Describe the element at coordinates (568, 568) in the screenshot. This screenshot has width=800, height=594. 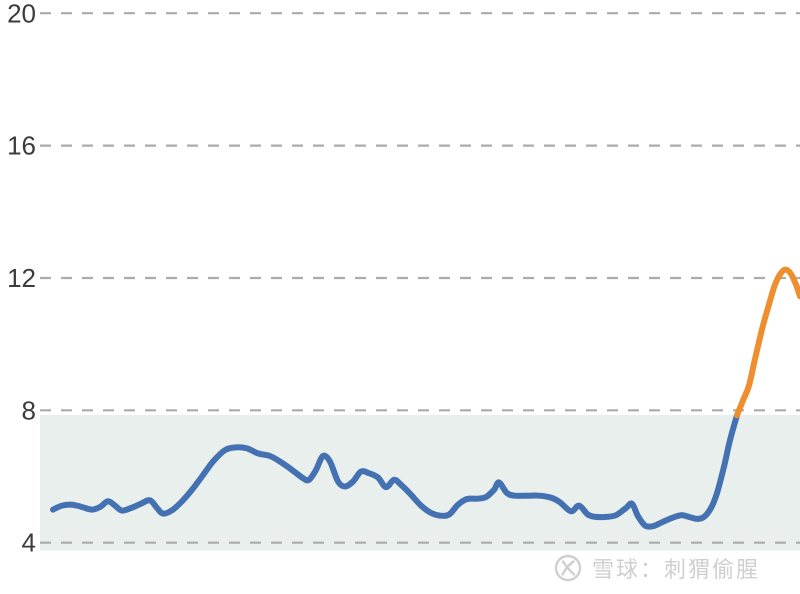
I see `xueqiu-logo-icon` at that location.